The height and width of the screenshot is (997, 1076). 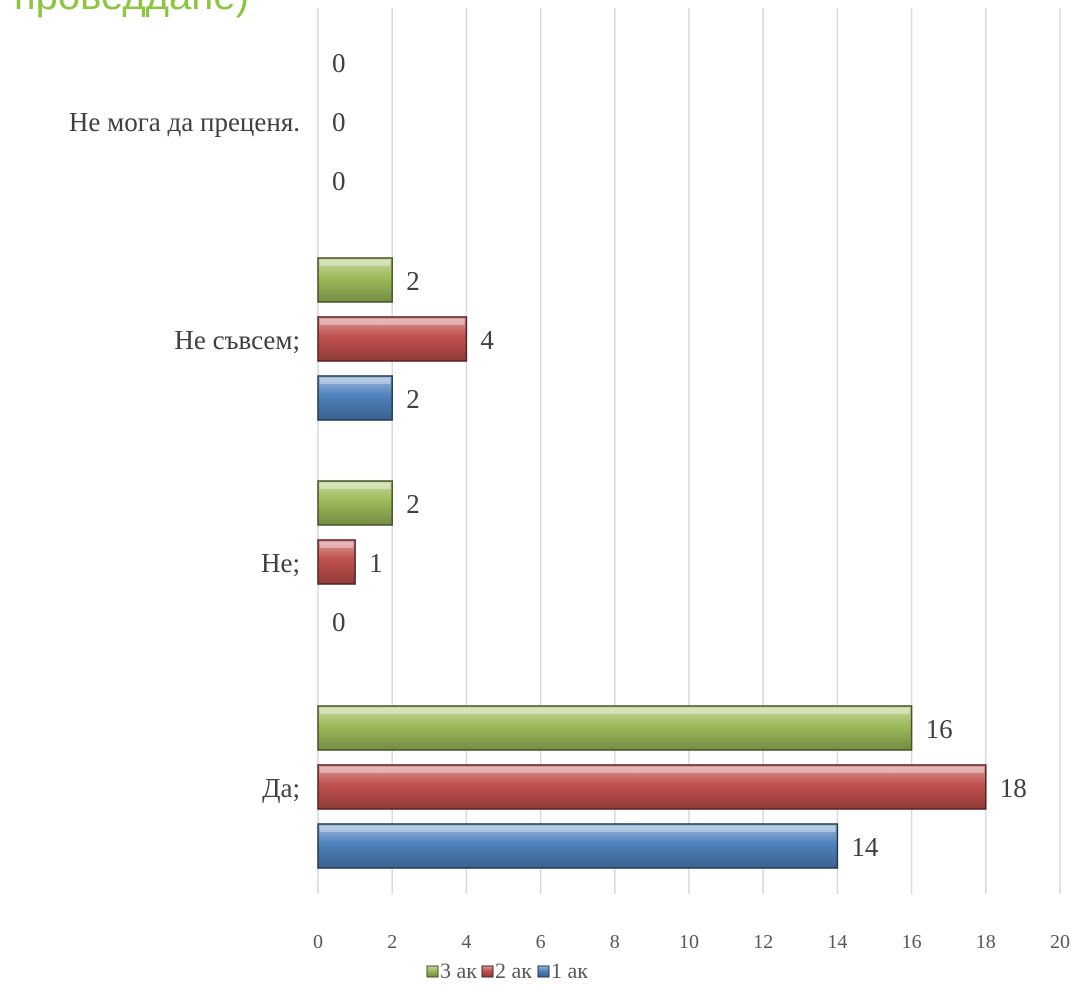 I want to click on legend-label: 2 ак, so click(x=513, y=970).